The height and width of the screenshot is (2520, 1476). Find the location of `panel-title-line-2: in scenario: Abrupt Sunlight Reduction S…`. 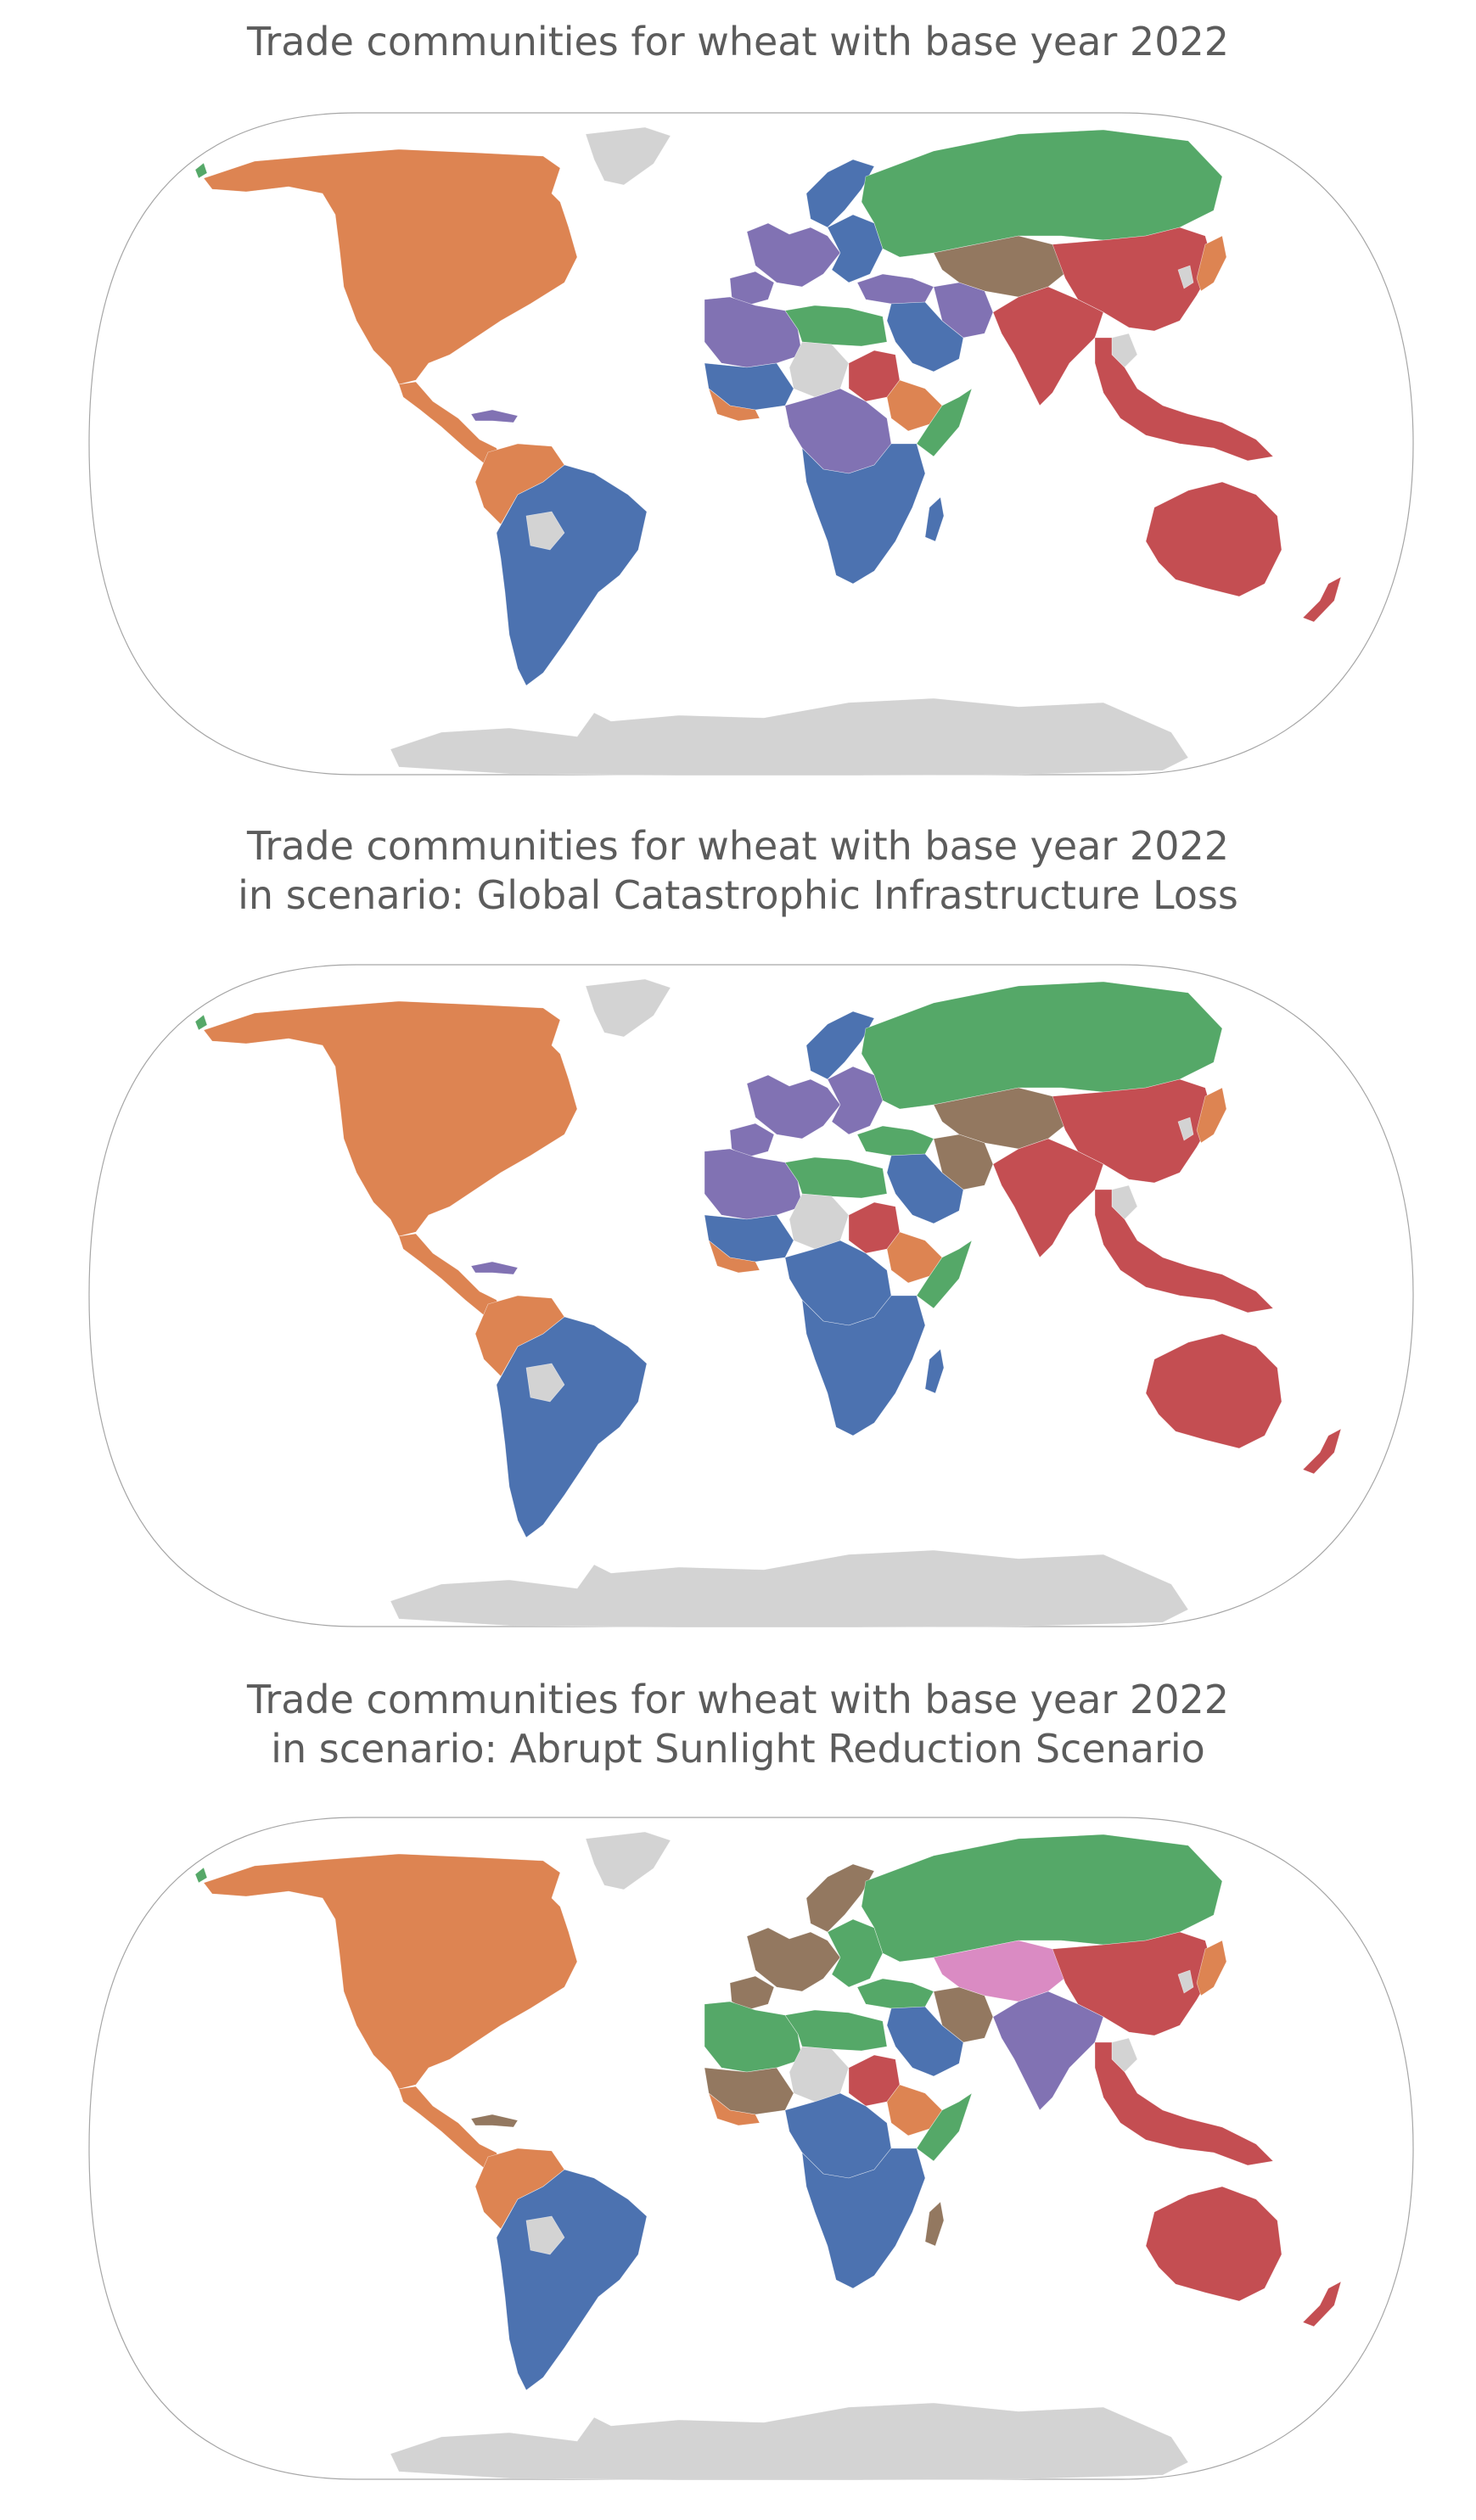

panel-title-line-2: in scenario: Abrupt Sunlight Reduction S… is located at coordinates (738, 1749).